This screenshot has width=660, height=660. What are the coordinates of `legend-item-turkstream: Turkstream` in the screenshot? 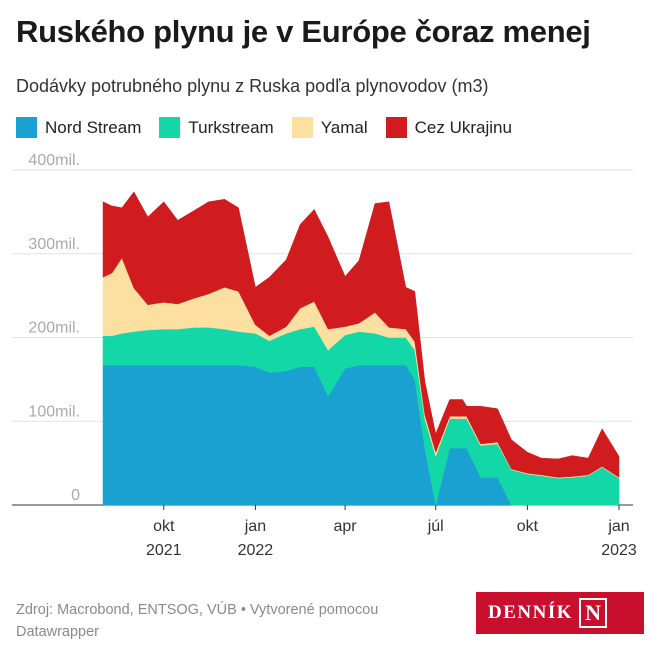 It's located at (216, 127).